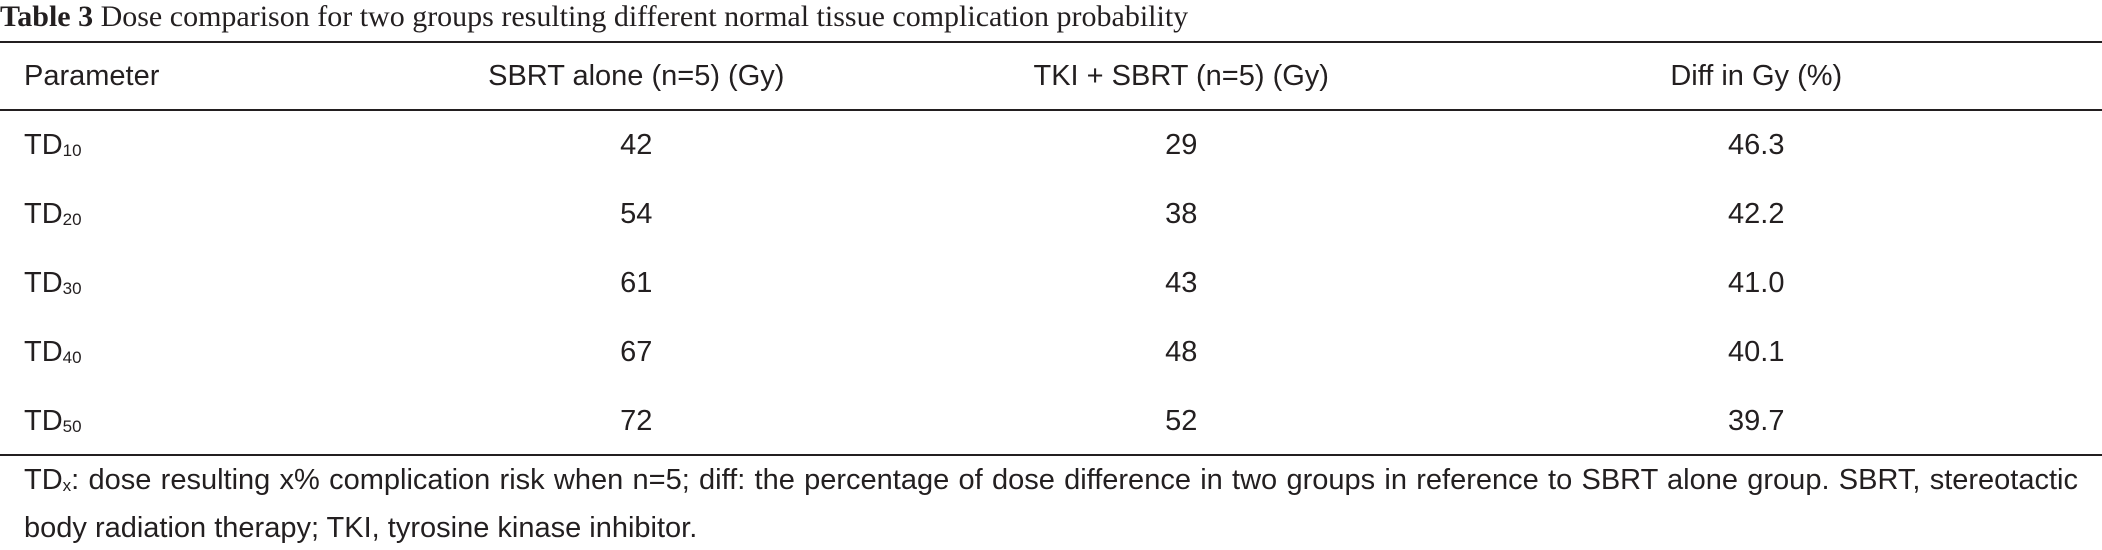 This screenshot has width=2102, height=550. I want to click on table-caption-label: Table 3, so click(47, 16).